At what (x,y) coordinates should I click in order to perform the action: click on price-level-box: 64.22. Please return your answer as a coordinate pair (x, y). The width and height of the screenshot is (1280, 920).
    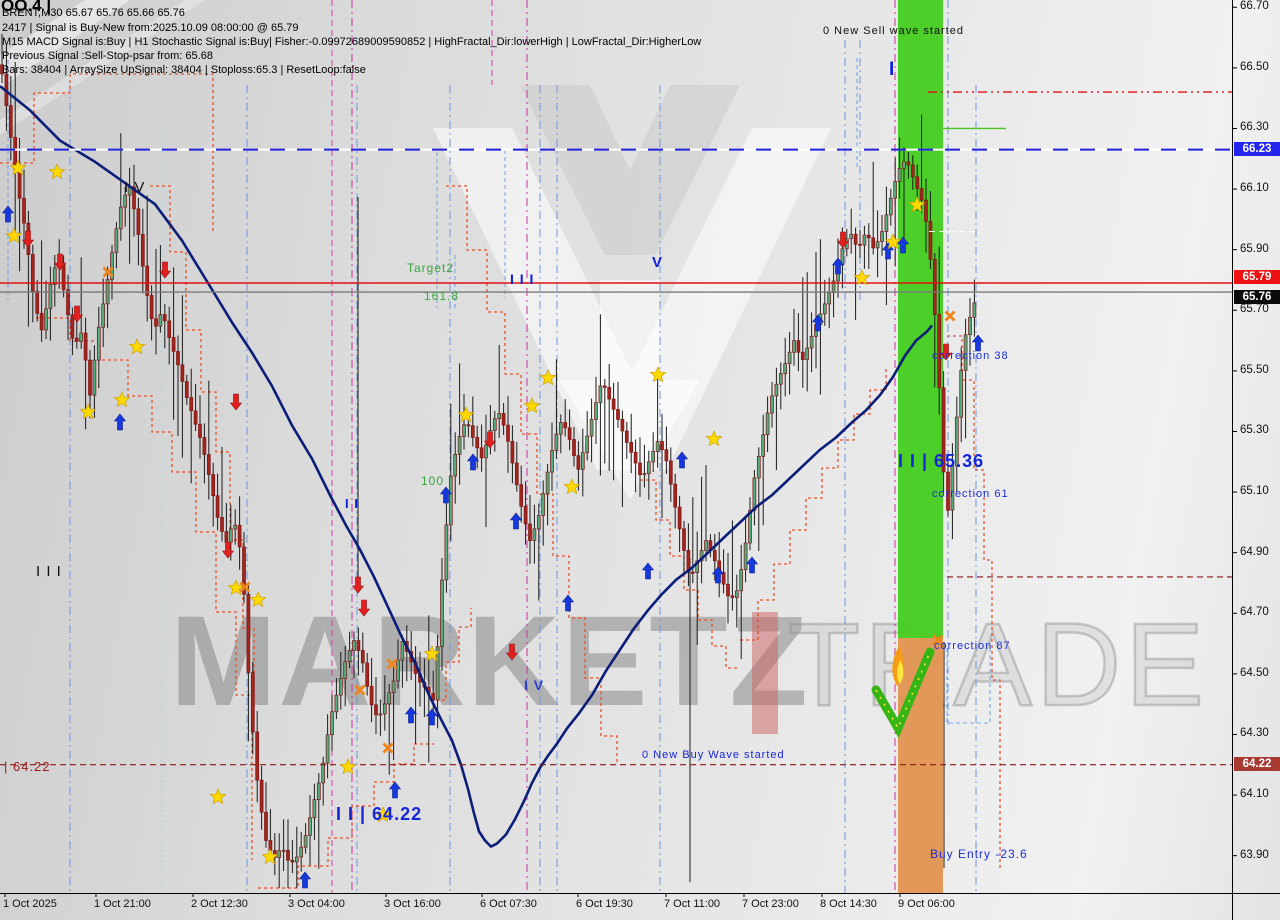
    Looking at the image, I should click on (1257, 763).